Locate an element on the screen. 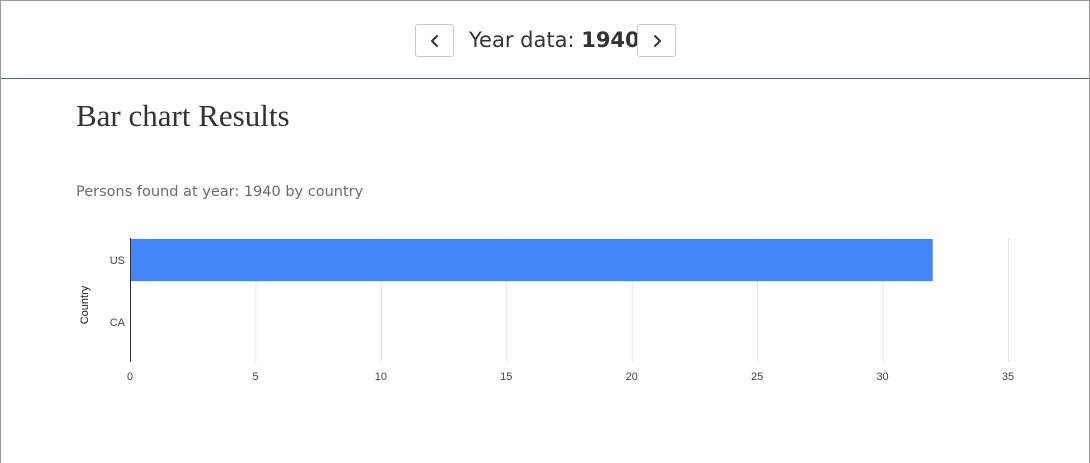 The width and height of the screenshot is (1090, 463). page-title: Bar chart Results is located at coordinates (183, 115).